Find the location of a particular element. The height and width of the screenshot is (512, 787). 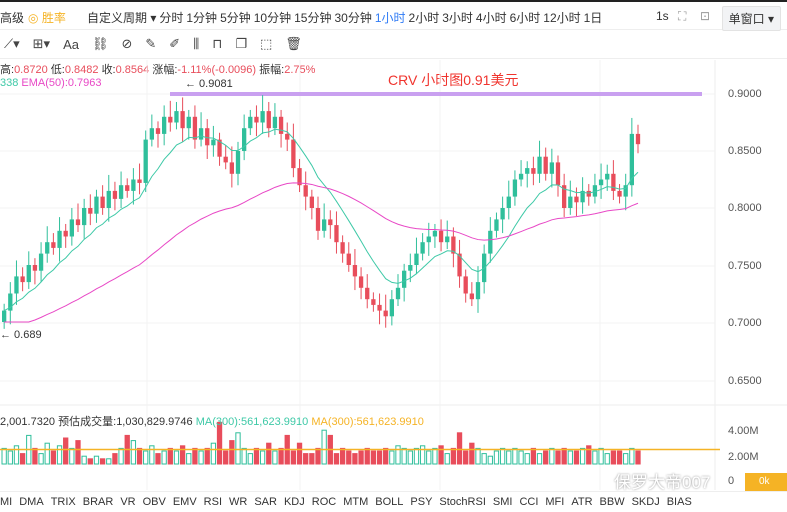

tab-mtm: MTM is located at coordinates (356, 502).